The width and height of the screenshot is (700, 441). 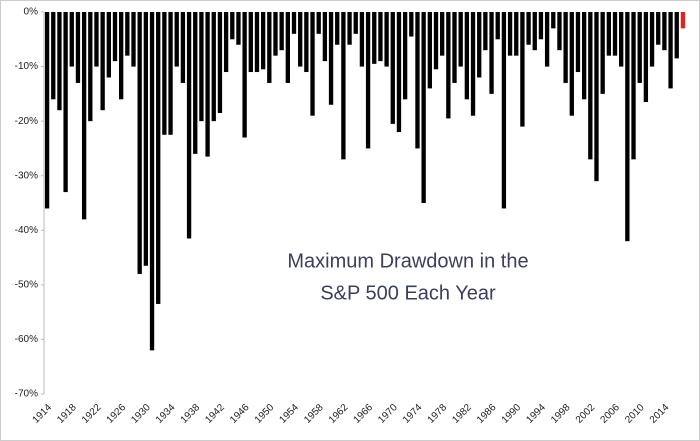 What do you see at coordinates (26, 66) in the screenshot?
I see `y-tick-label: -10%` at bounding box center [26, 66].